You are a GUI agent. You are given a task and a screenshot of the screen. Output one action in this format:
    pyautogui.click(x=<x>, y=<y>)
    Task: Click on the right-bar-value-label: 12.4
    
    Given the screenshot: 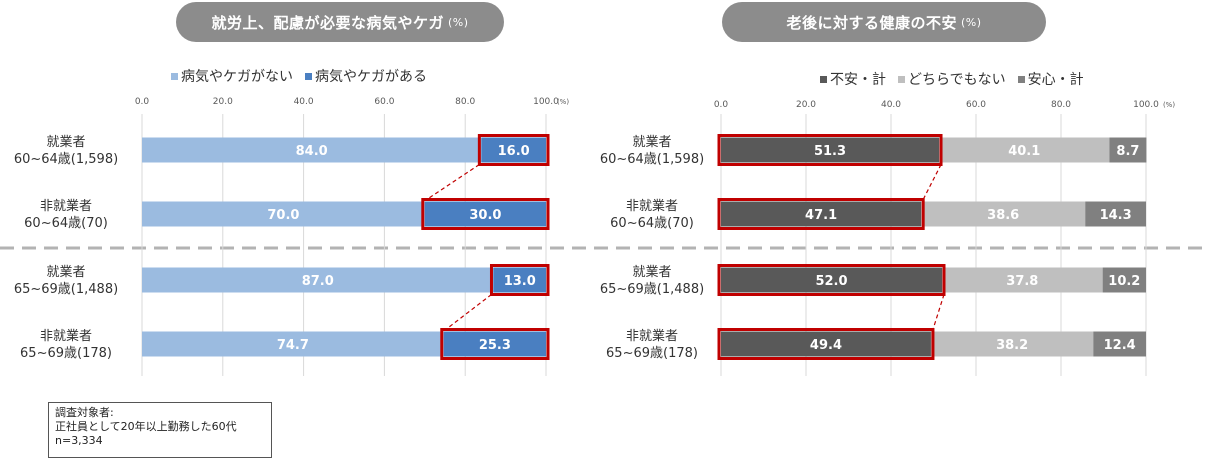 What is the action you would take?
    pyautogui.click(x=1120, y=345)
    